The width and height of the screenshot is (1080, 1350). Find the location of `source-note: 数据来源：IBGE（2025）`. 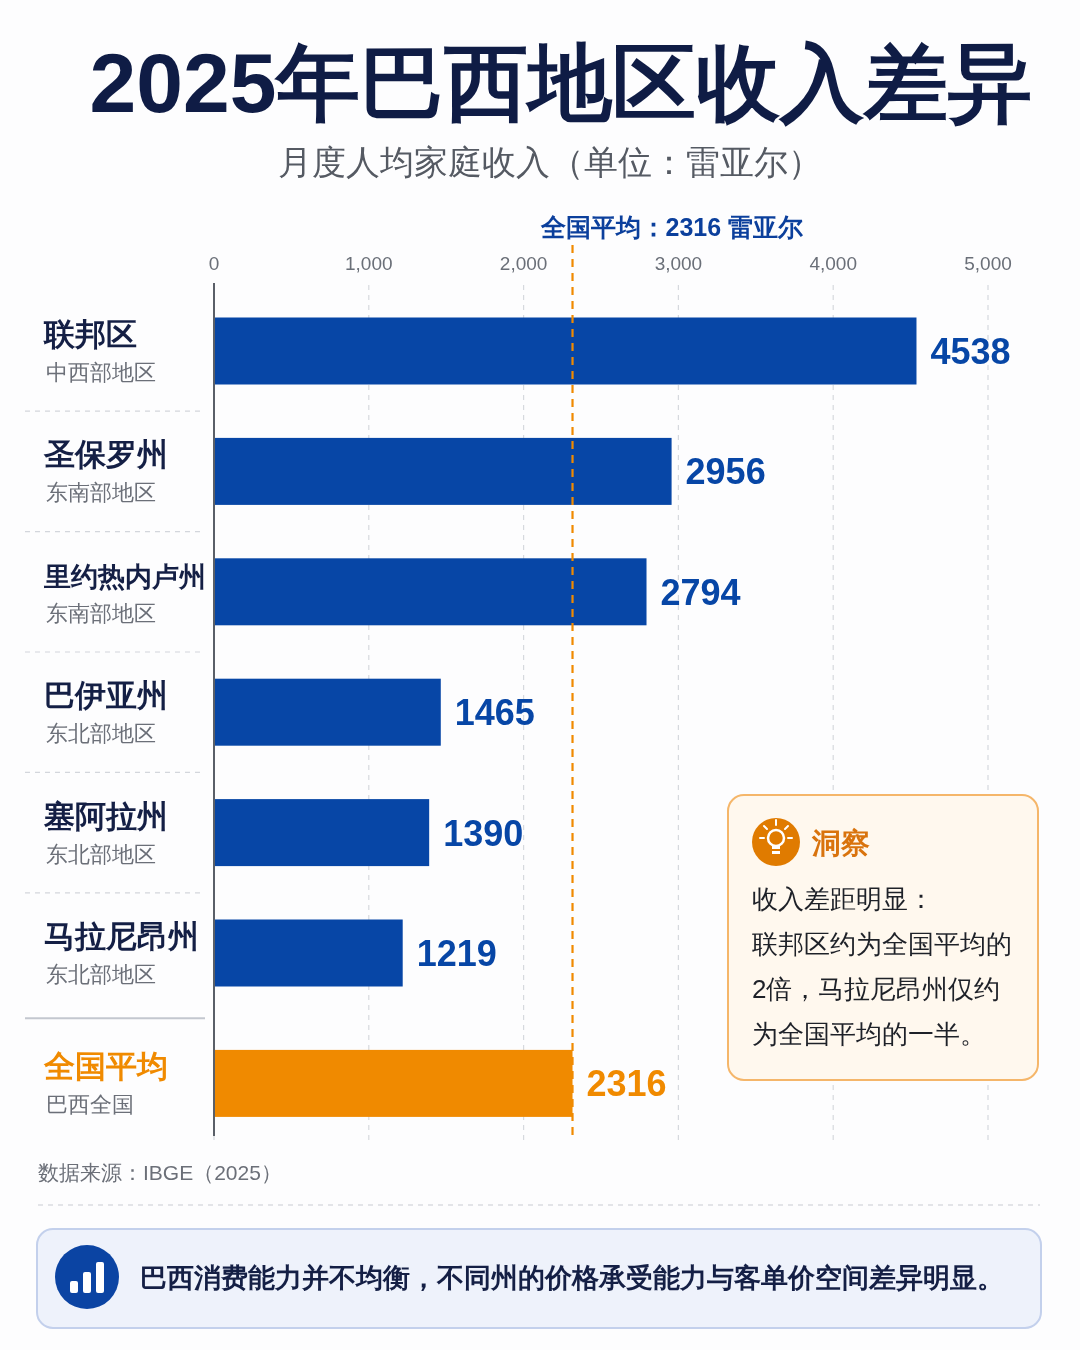

source-note: 数据来源：IBGE（2025） is located at coordinates (160, 1172).